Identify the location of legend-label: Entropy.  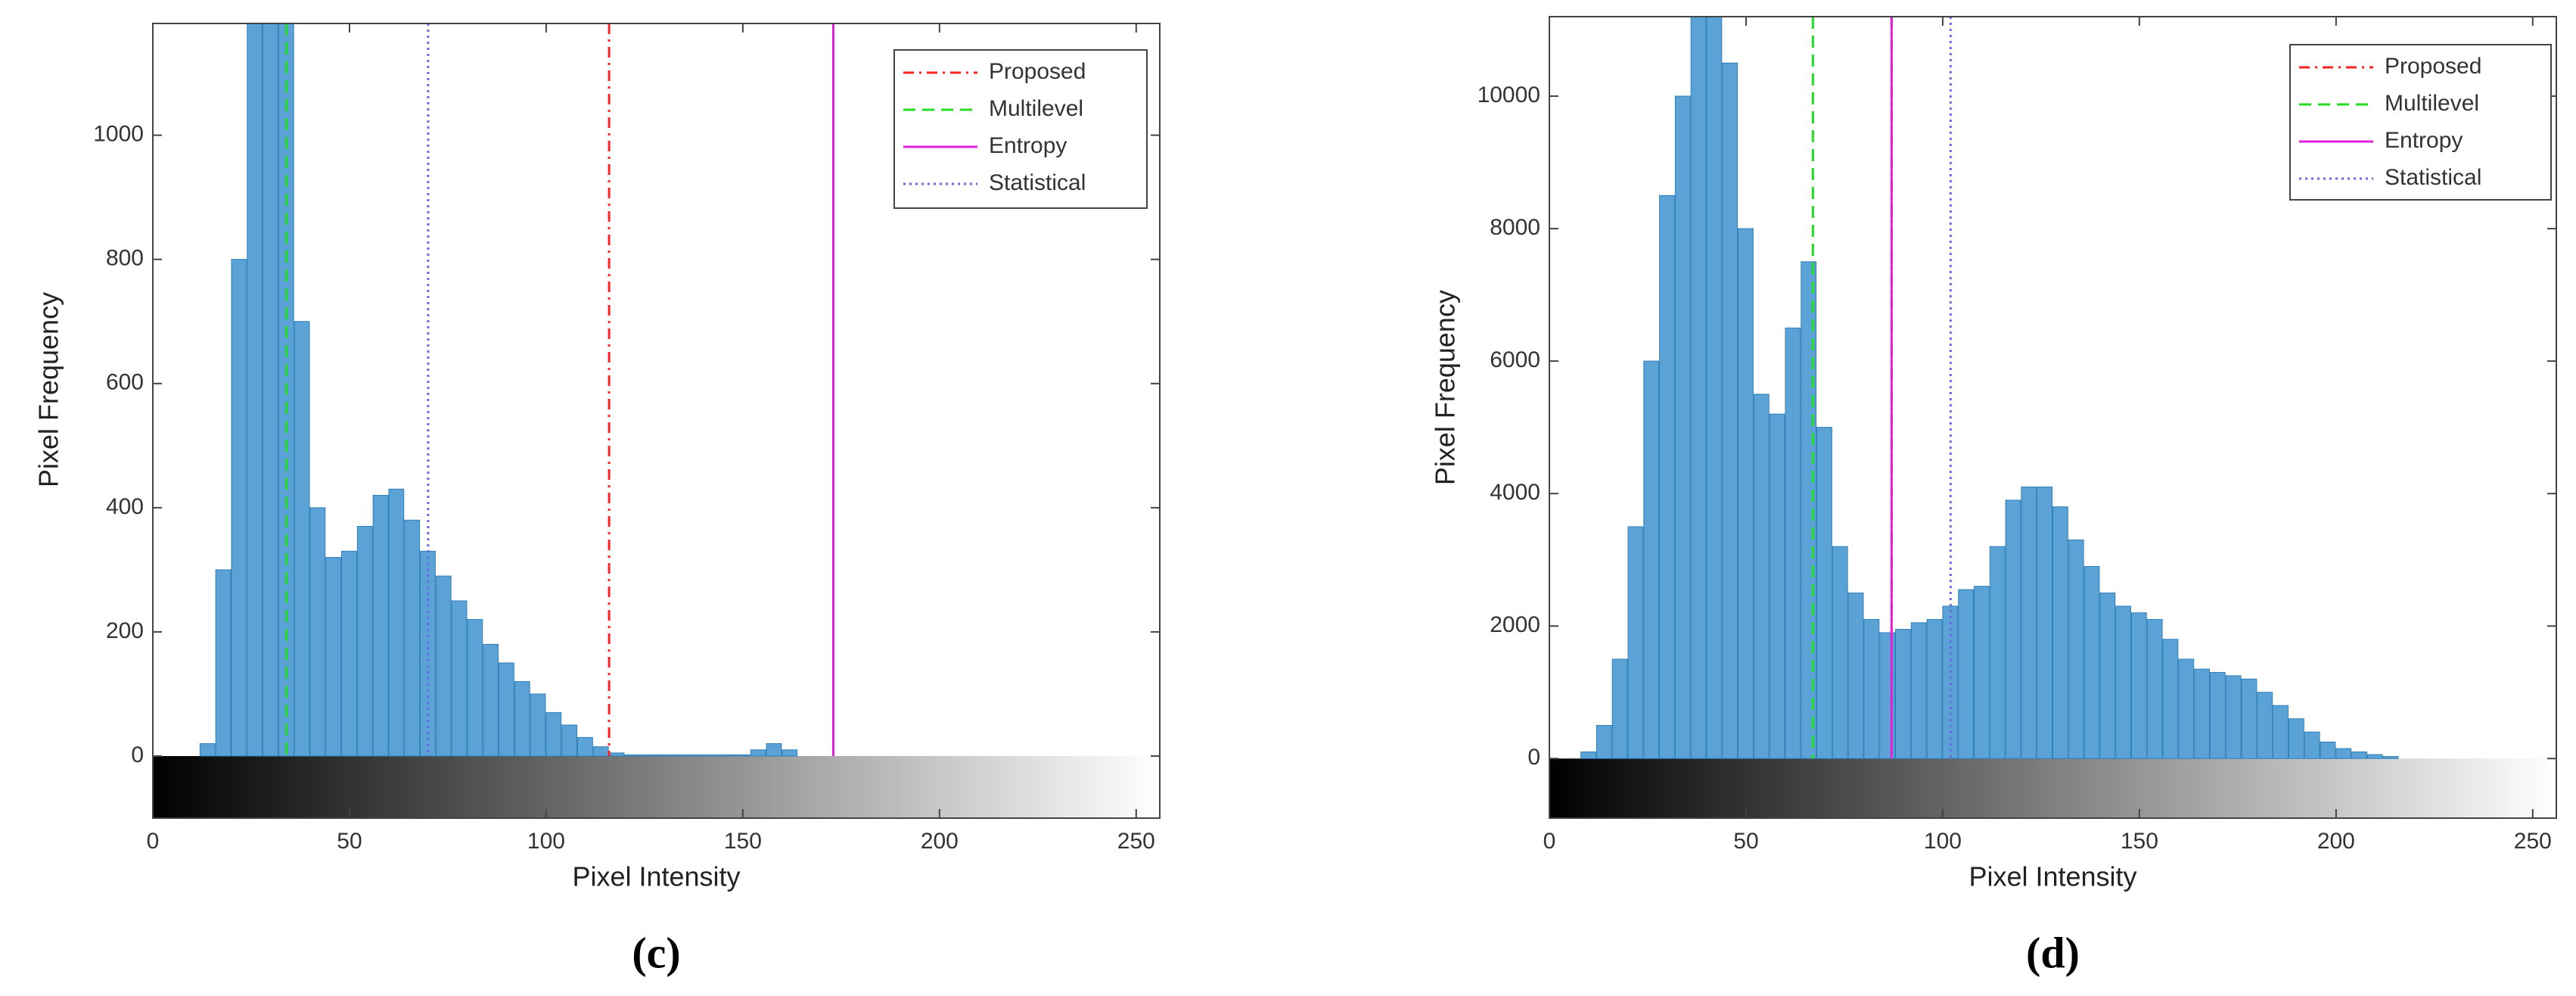
(2424, 140).